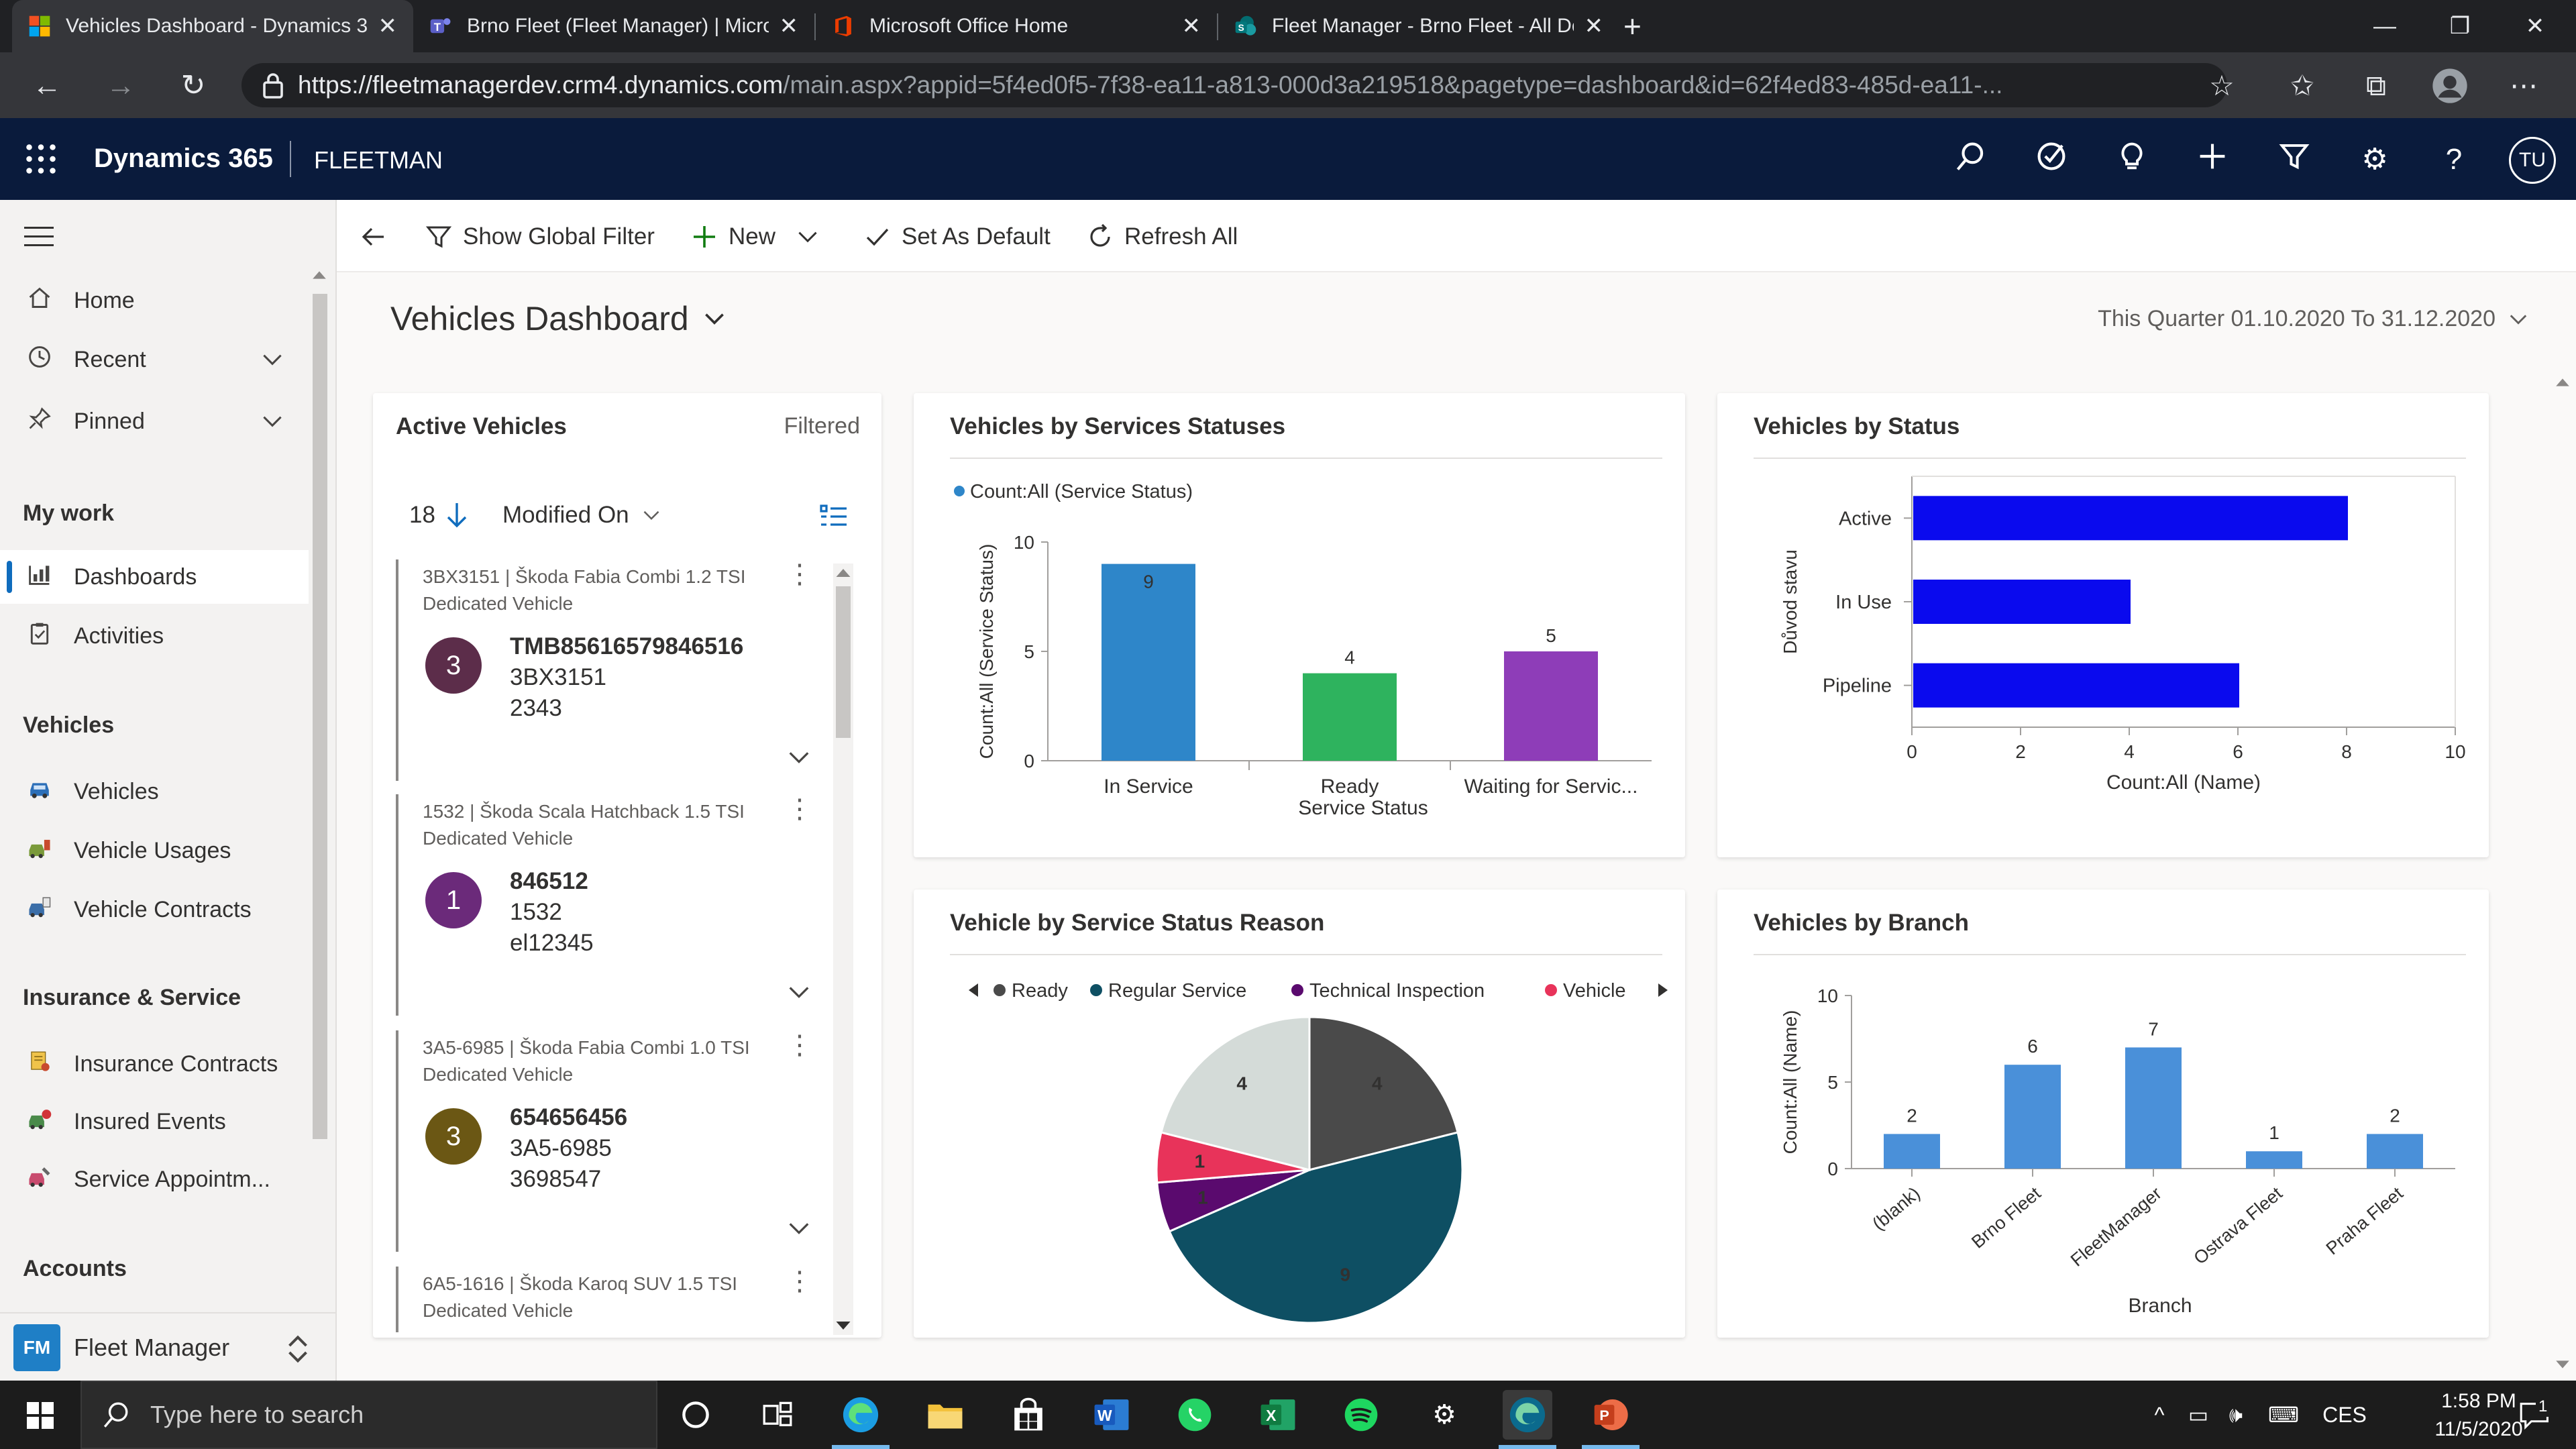 Image resolution: width=2576 pixels, height=1449 pixels. What do you see at coordinates (1028, 1415) in the screenshot?
I see `store-icon` at bounding box center [1028, 1415].